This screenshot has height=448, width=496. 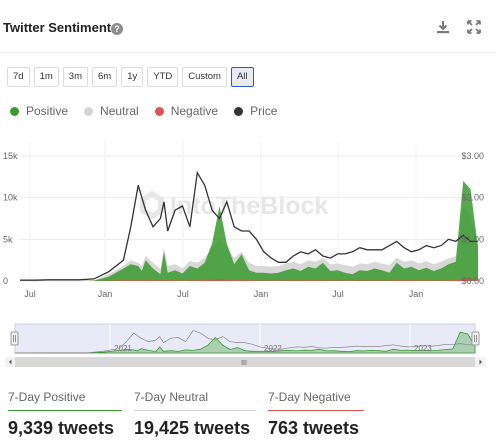 I want to click on navigator-year-label: 2021, so click(x=123, y=348).